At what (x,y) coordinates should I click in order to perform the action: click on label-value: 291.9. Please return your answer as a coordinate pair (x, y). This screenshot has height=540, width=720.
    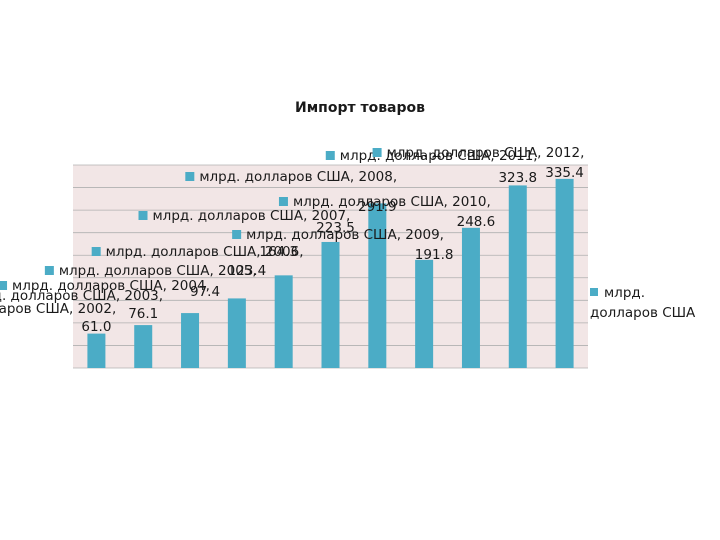
    Looking at the image, I should click on (377, 207).